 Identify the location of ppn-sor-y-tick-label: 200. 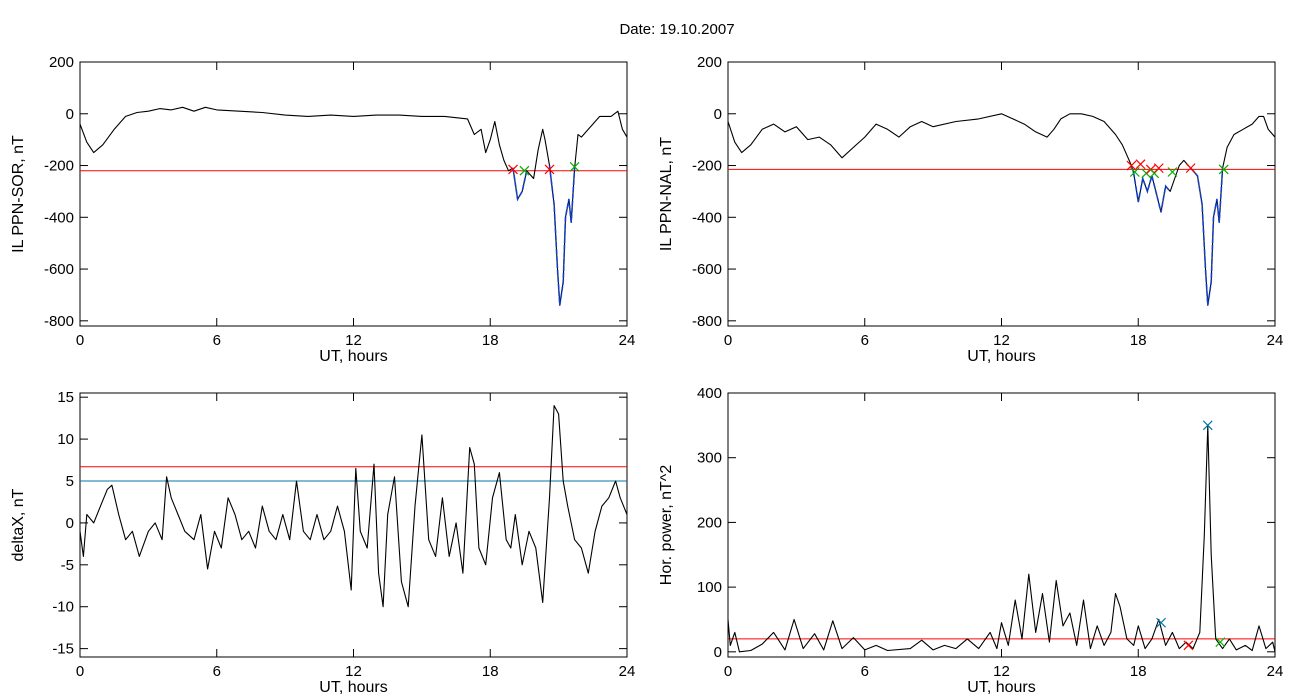
(61, 62).